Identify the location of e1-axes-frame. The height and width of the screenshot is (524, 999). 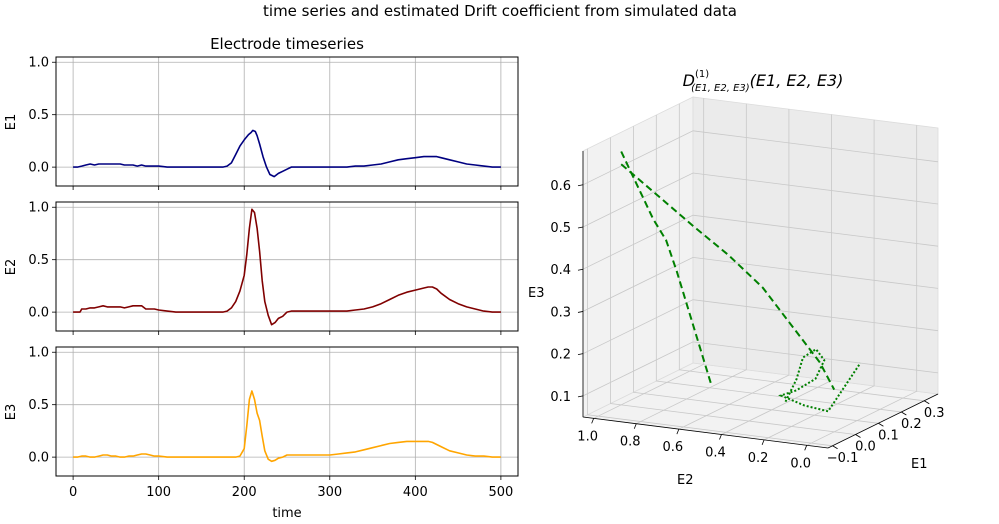
(287, 121).